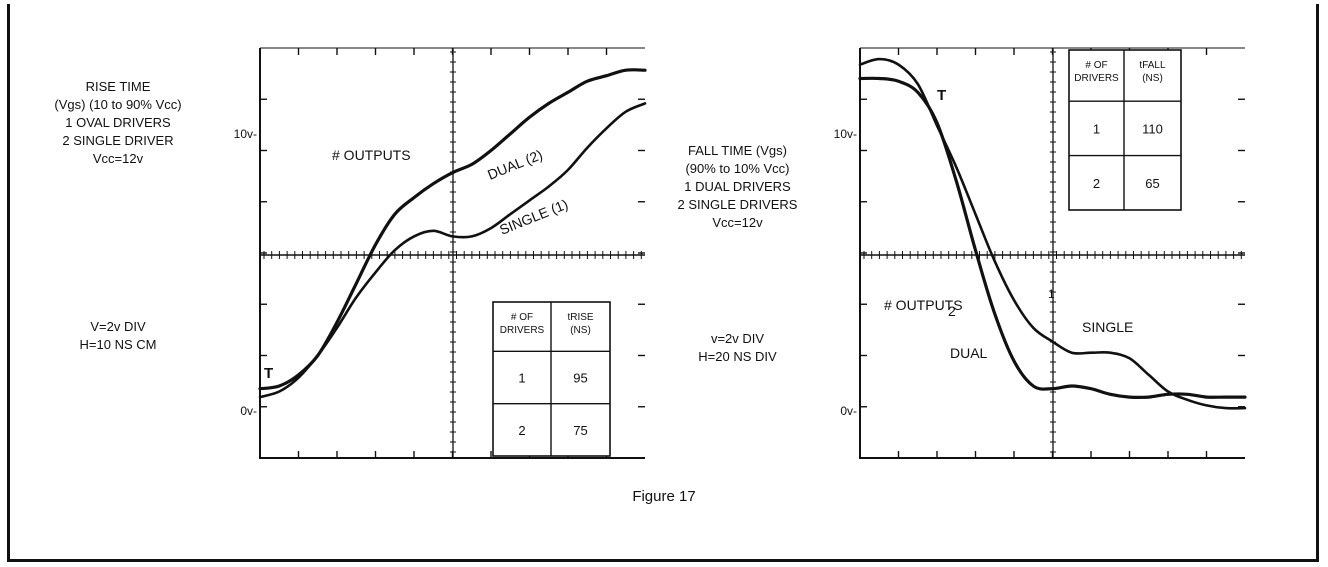  I want to click on fall-title-line: (90% to 10% Vcc), so click(737, 168).